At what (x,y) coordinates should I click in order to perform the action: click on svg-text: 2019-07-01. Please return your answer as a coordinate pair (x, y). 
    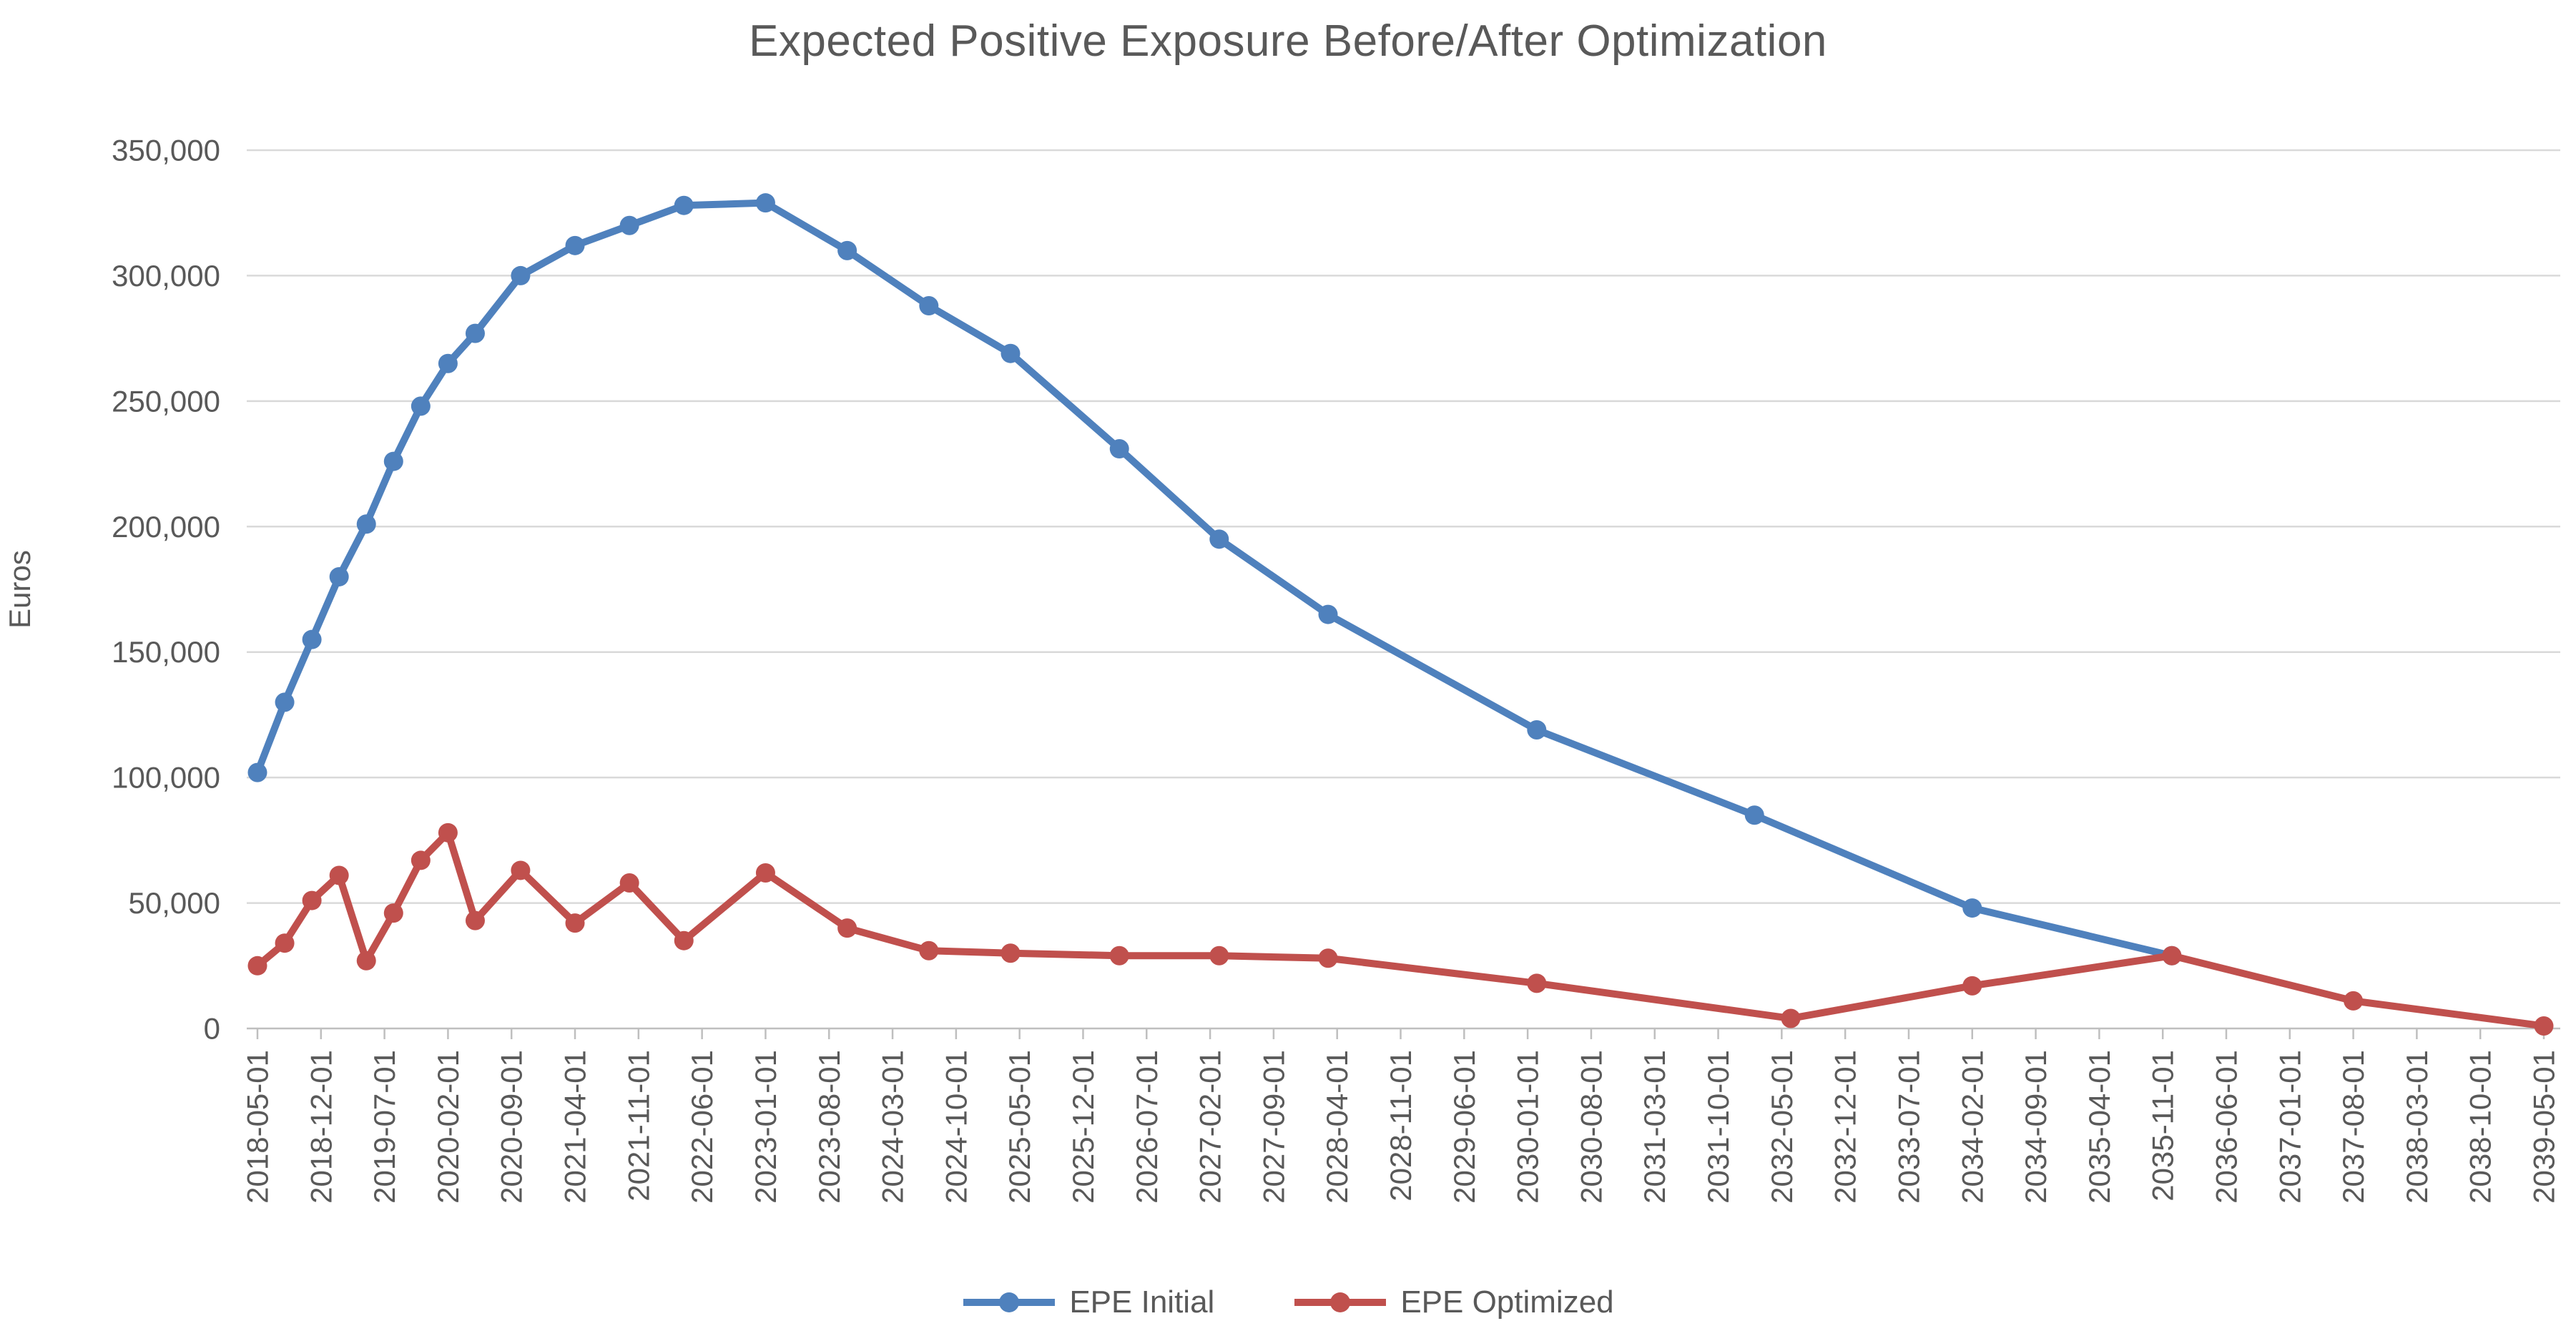
    Looking at the image, I should click on (385, 1127).